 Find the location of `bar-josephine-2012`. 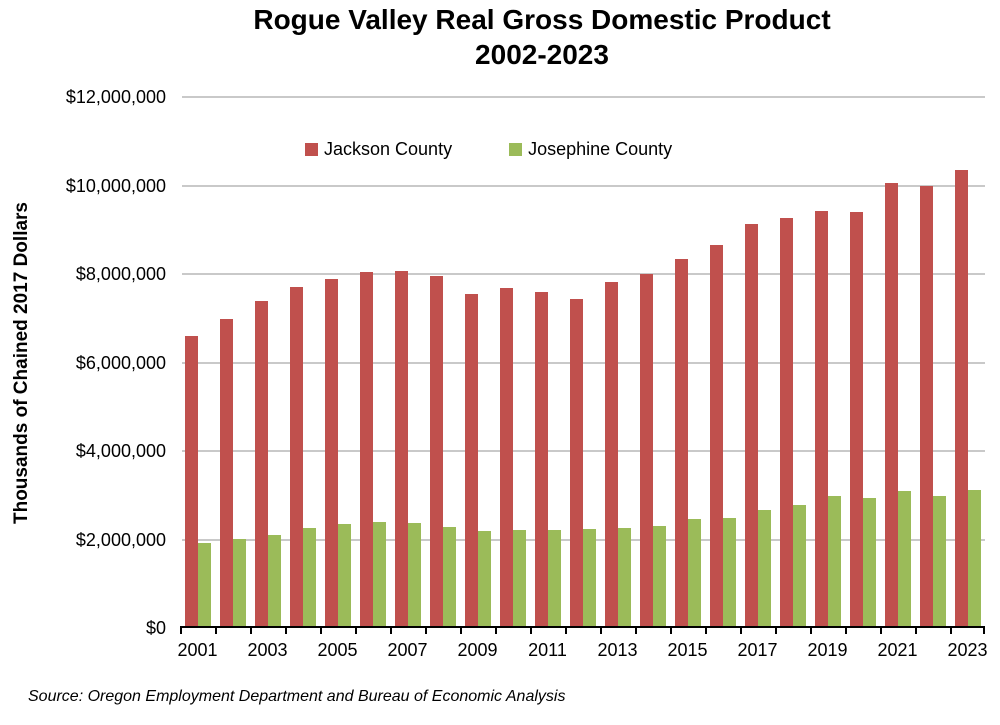

bar-josephine-2012 is located at coordinates (589, 577).